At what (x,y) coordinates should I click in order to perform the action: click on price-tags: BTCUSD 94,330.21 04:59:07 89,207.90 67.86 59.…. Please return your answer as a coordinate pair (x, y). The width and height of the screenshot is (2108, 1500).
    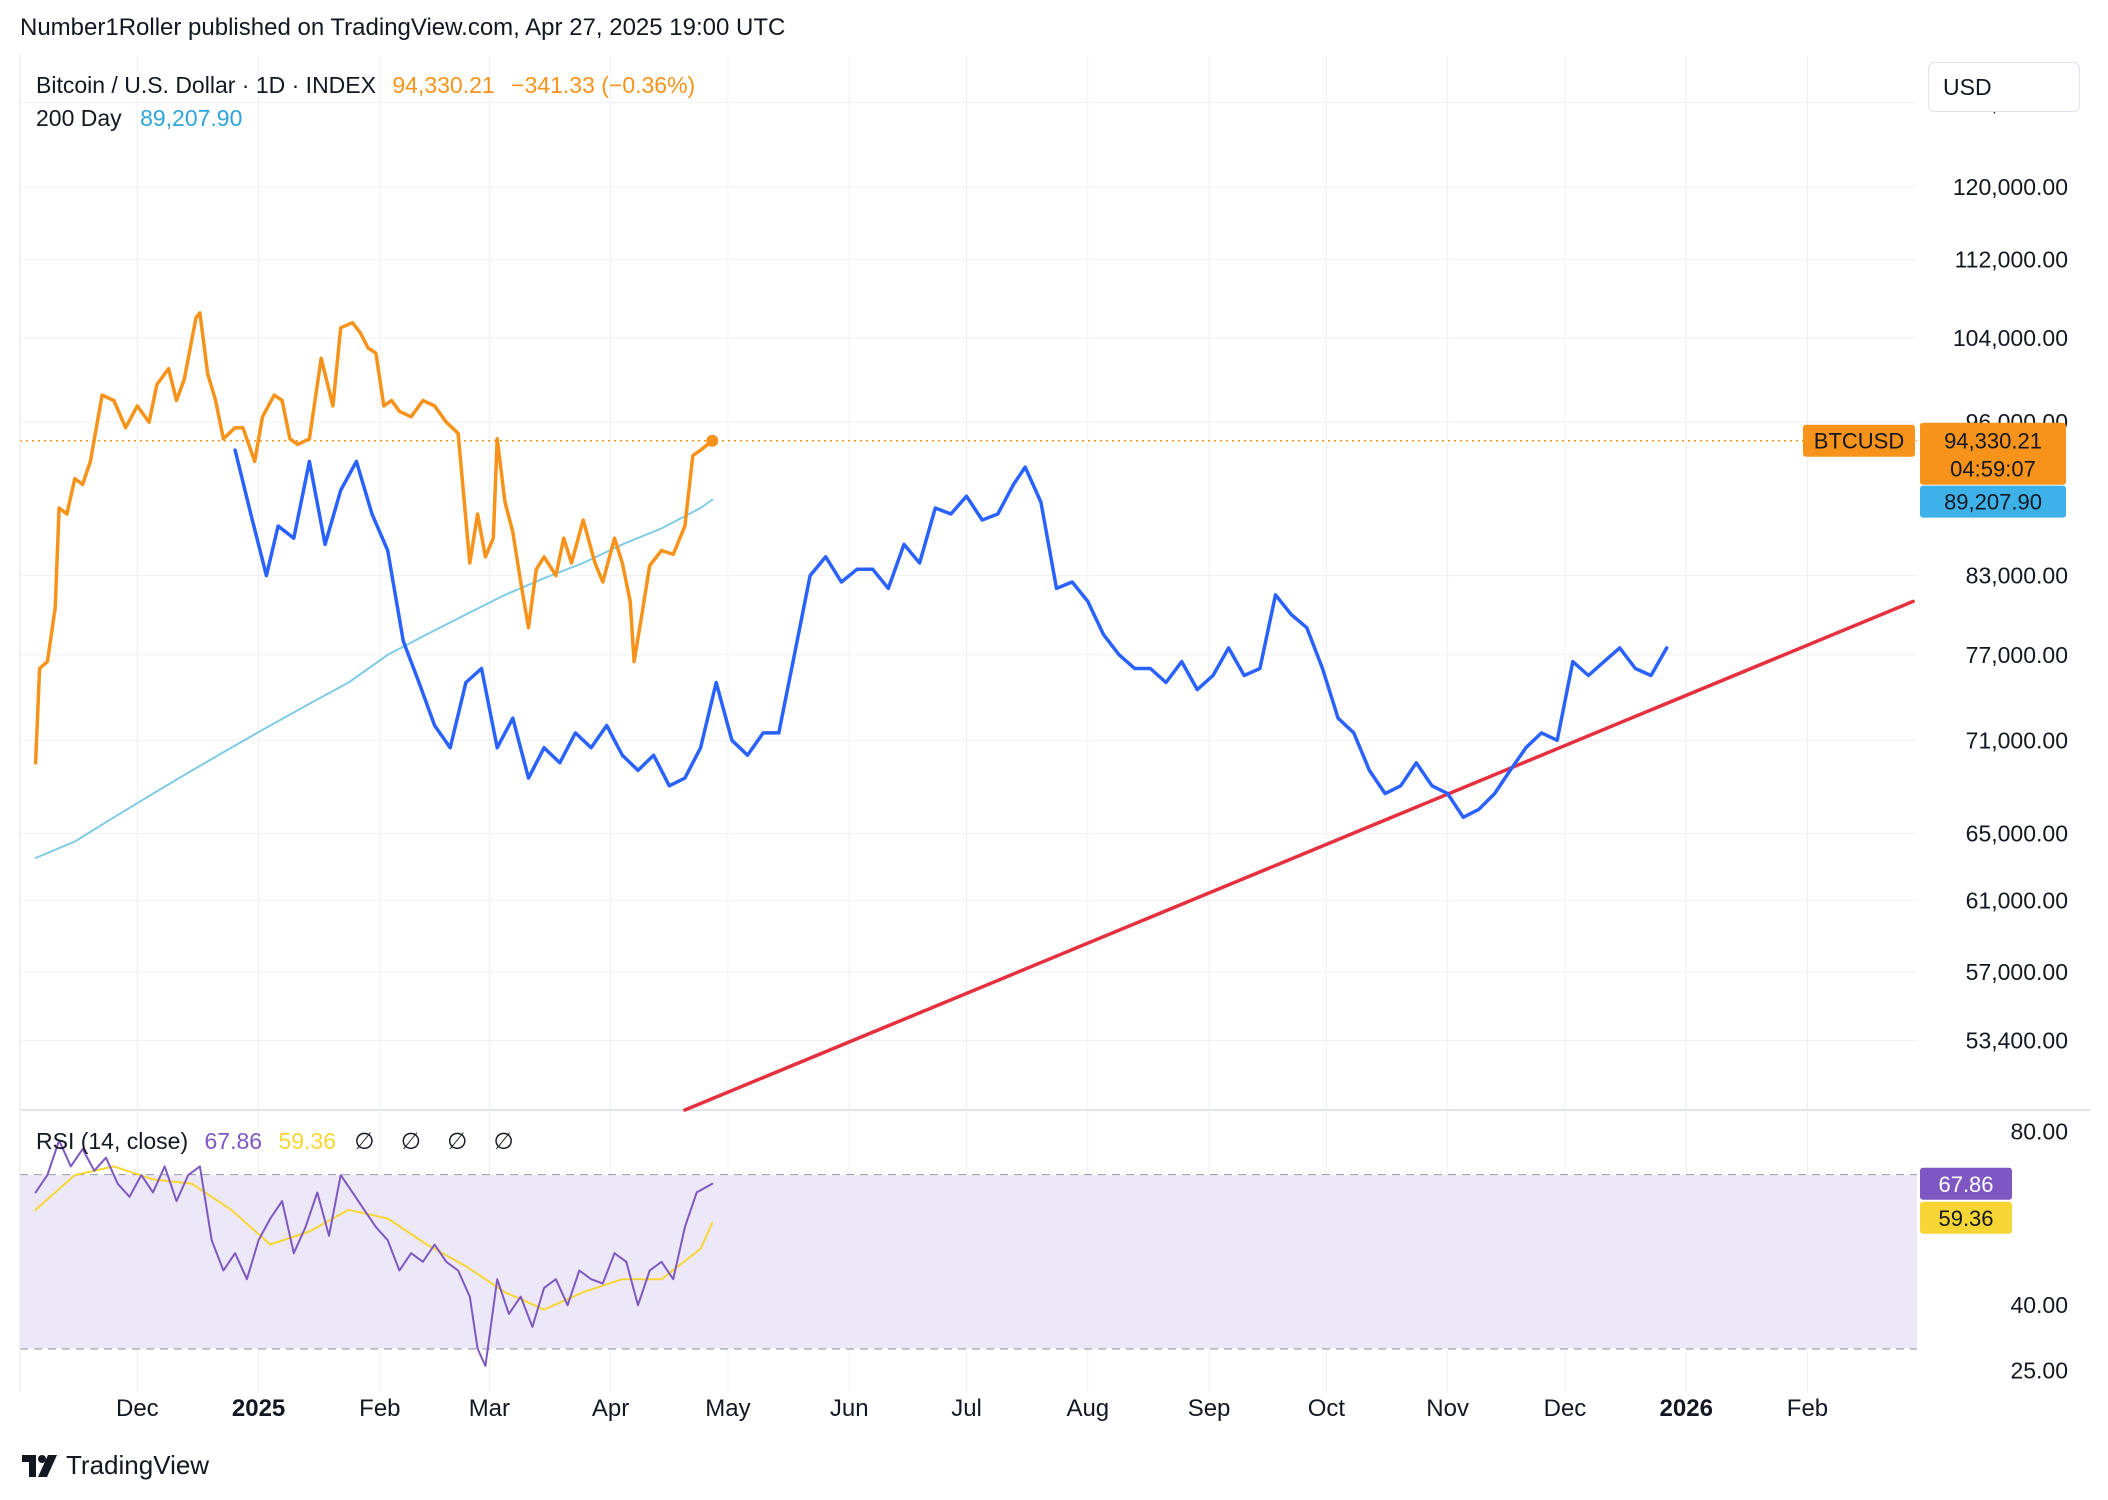
    Looking at the image, I should click on (1934, 828).